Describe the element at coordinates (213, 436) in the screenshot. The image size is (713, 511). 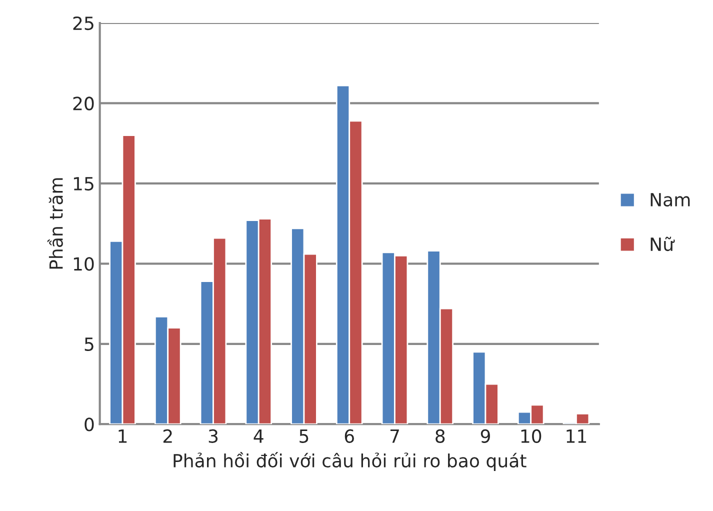
I see `x-tick-label: 3` at that location.